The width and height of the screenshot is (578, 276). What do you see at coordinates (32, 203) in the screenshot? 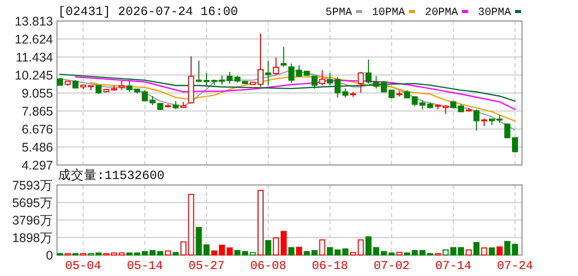
I see `y-tick-label: 5695万` at bounding box center [32, 203].